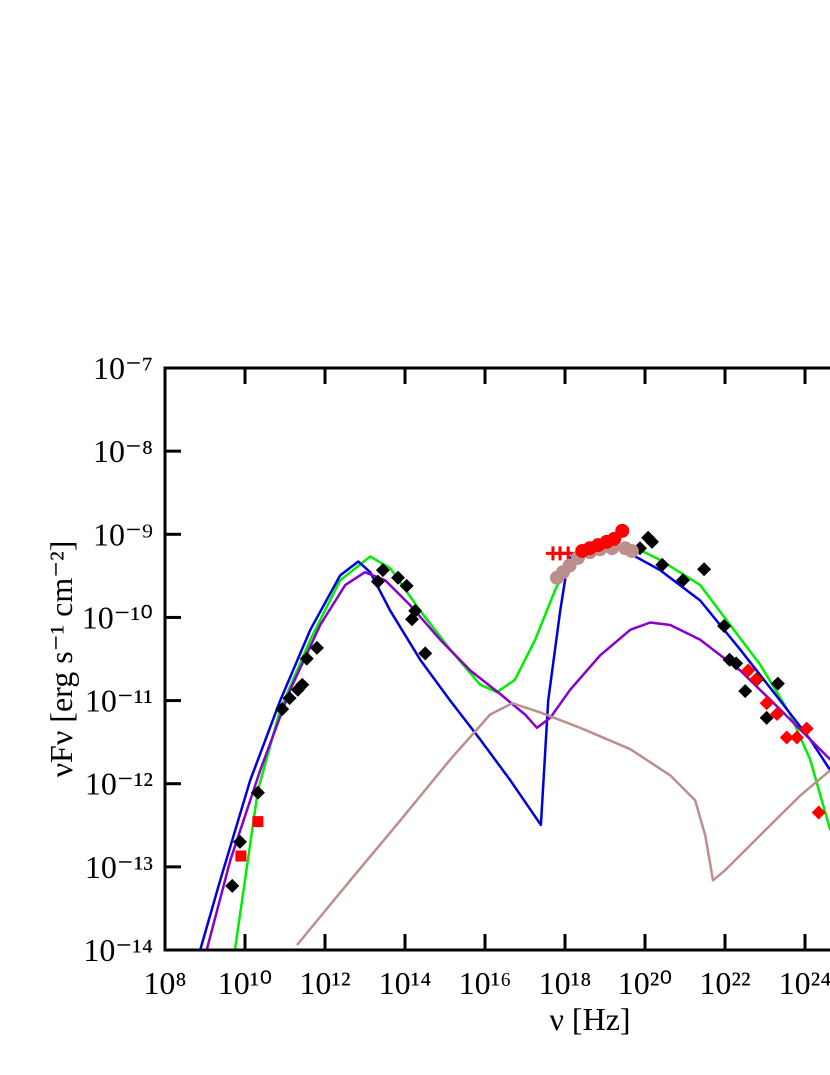  Describe the element at coordinates (563, 823) in the screenshot. I see `model-curve` at that location.